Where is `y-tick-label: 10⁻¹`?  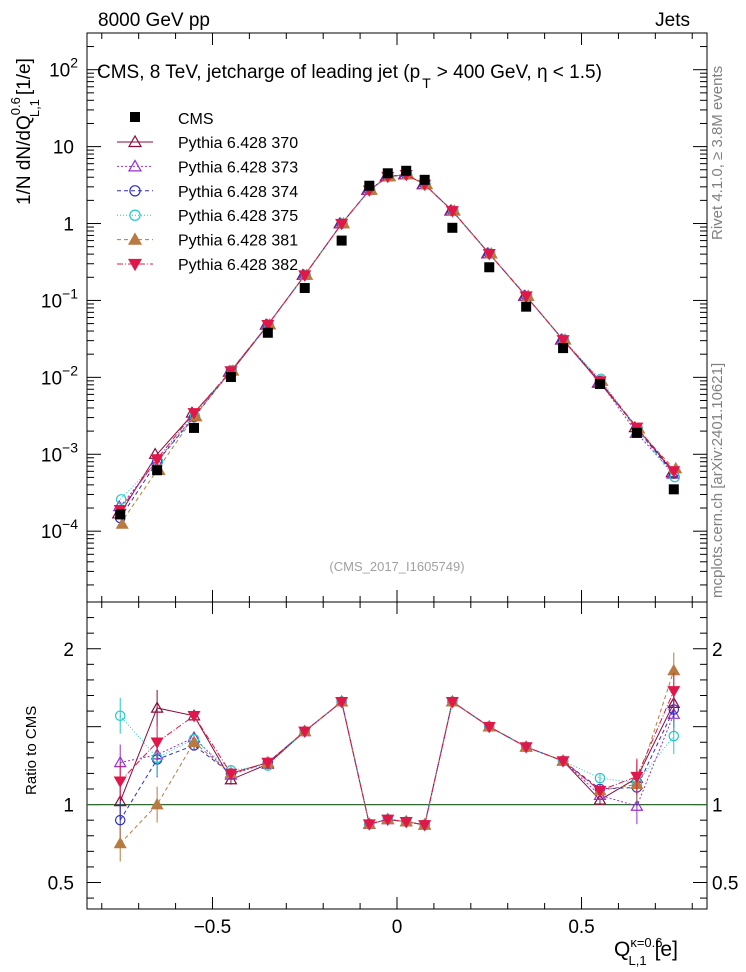 y-tick-label: 10⁻¹ is located at coordinates (59, 298).